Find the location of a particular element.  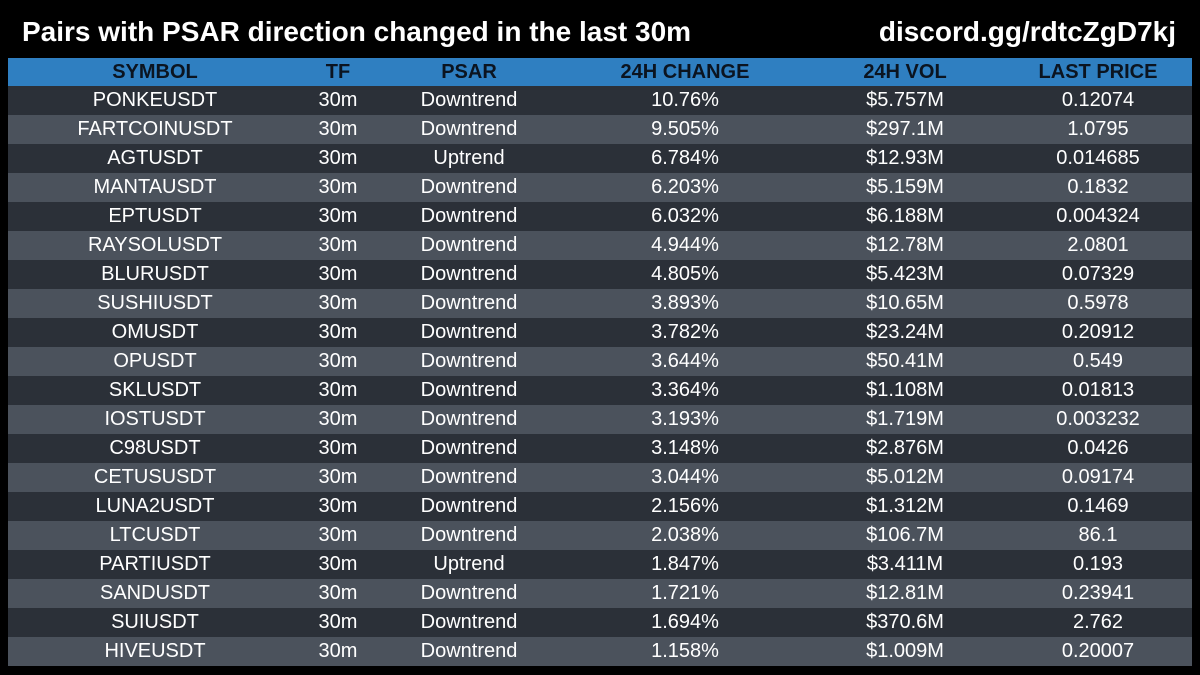

column-header-tf: TF is located at coordinates (338, 72).